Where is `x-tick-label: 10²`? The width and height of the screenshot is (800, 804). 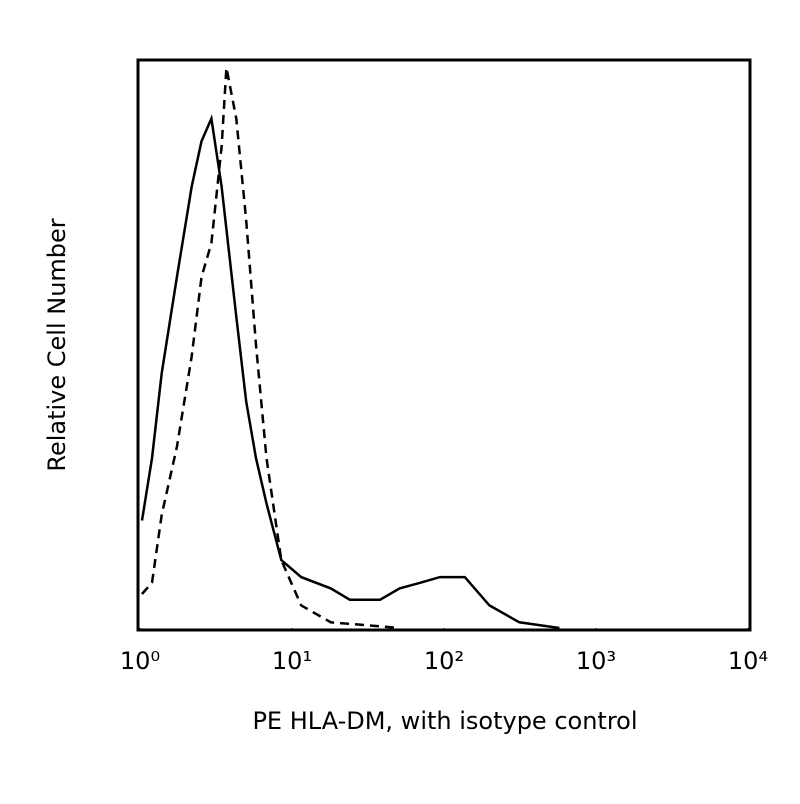
x-tick-label: 10² is located at coordinates (444, 661).